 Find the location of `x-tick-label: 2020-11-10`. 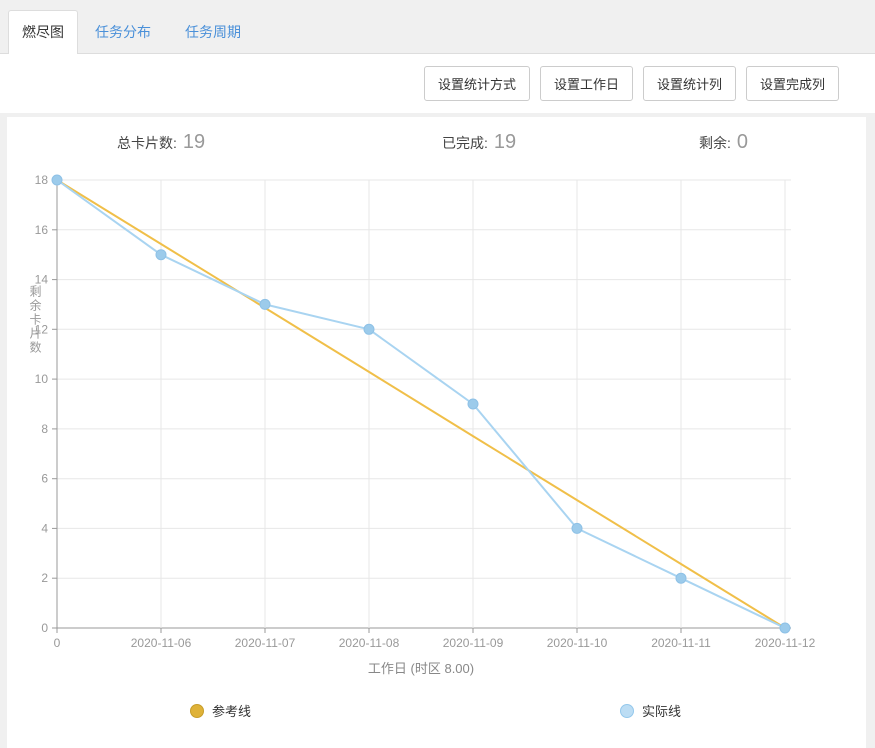

x-tick-label: 2020-11-10 is located at coordinates (577, 643).